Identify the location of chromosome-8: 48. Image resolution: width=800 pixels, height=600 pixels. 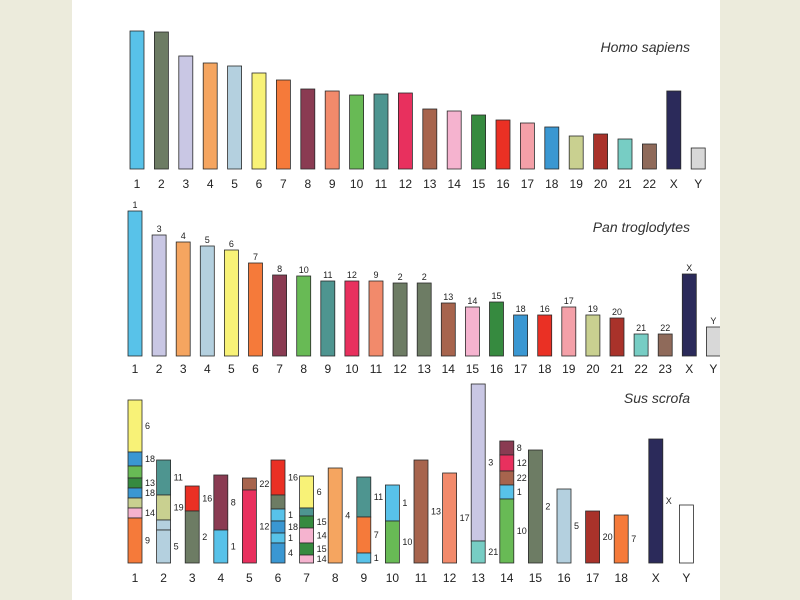
(338, 526).